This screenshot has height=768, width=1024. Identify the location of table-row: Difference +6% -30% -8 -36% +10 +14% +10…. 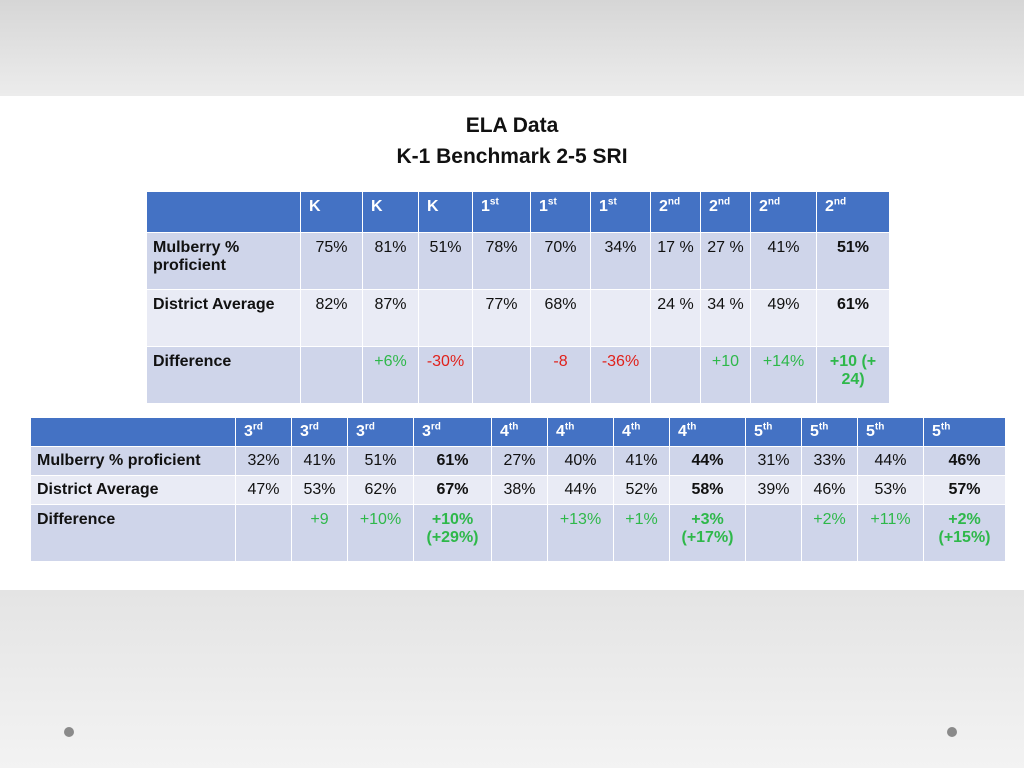
(518, 375).